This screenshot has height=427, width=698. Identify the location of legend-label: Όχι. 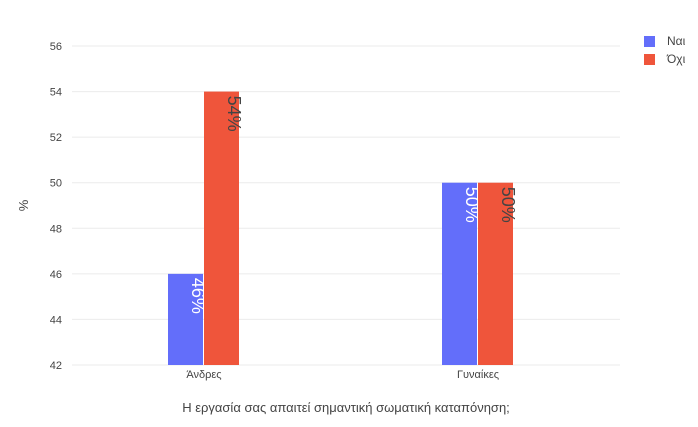
(676, 59).